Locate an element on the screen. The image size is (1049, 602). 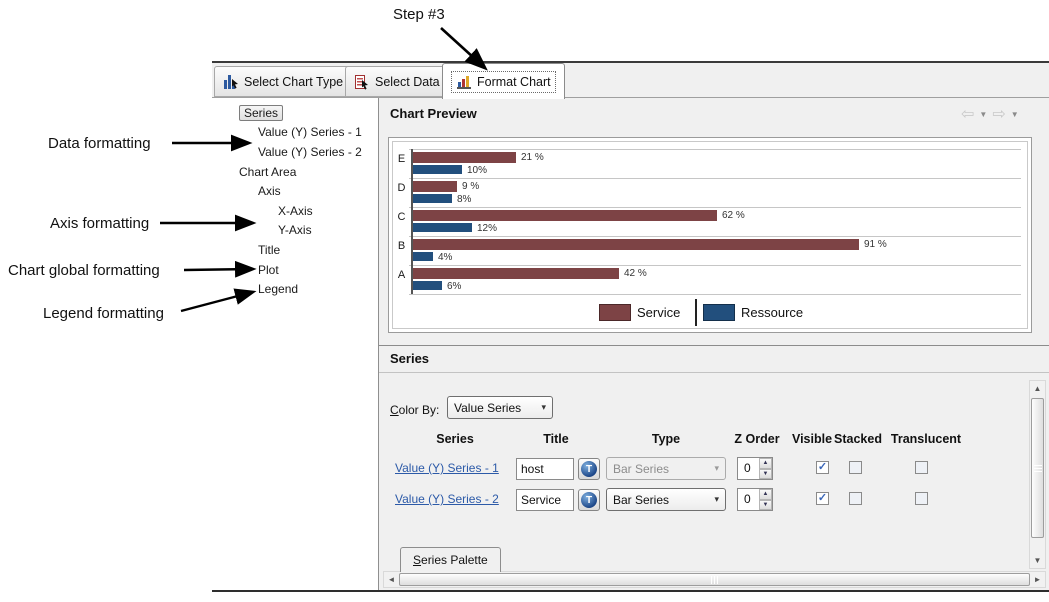
forward-dropdown-icon: ▼ is located at coordinates (1014, 114).